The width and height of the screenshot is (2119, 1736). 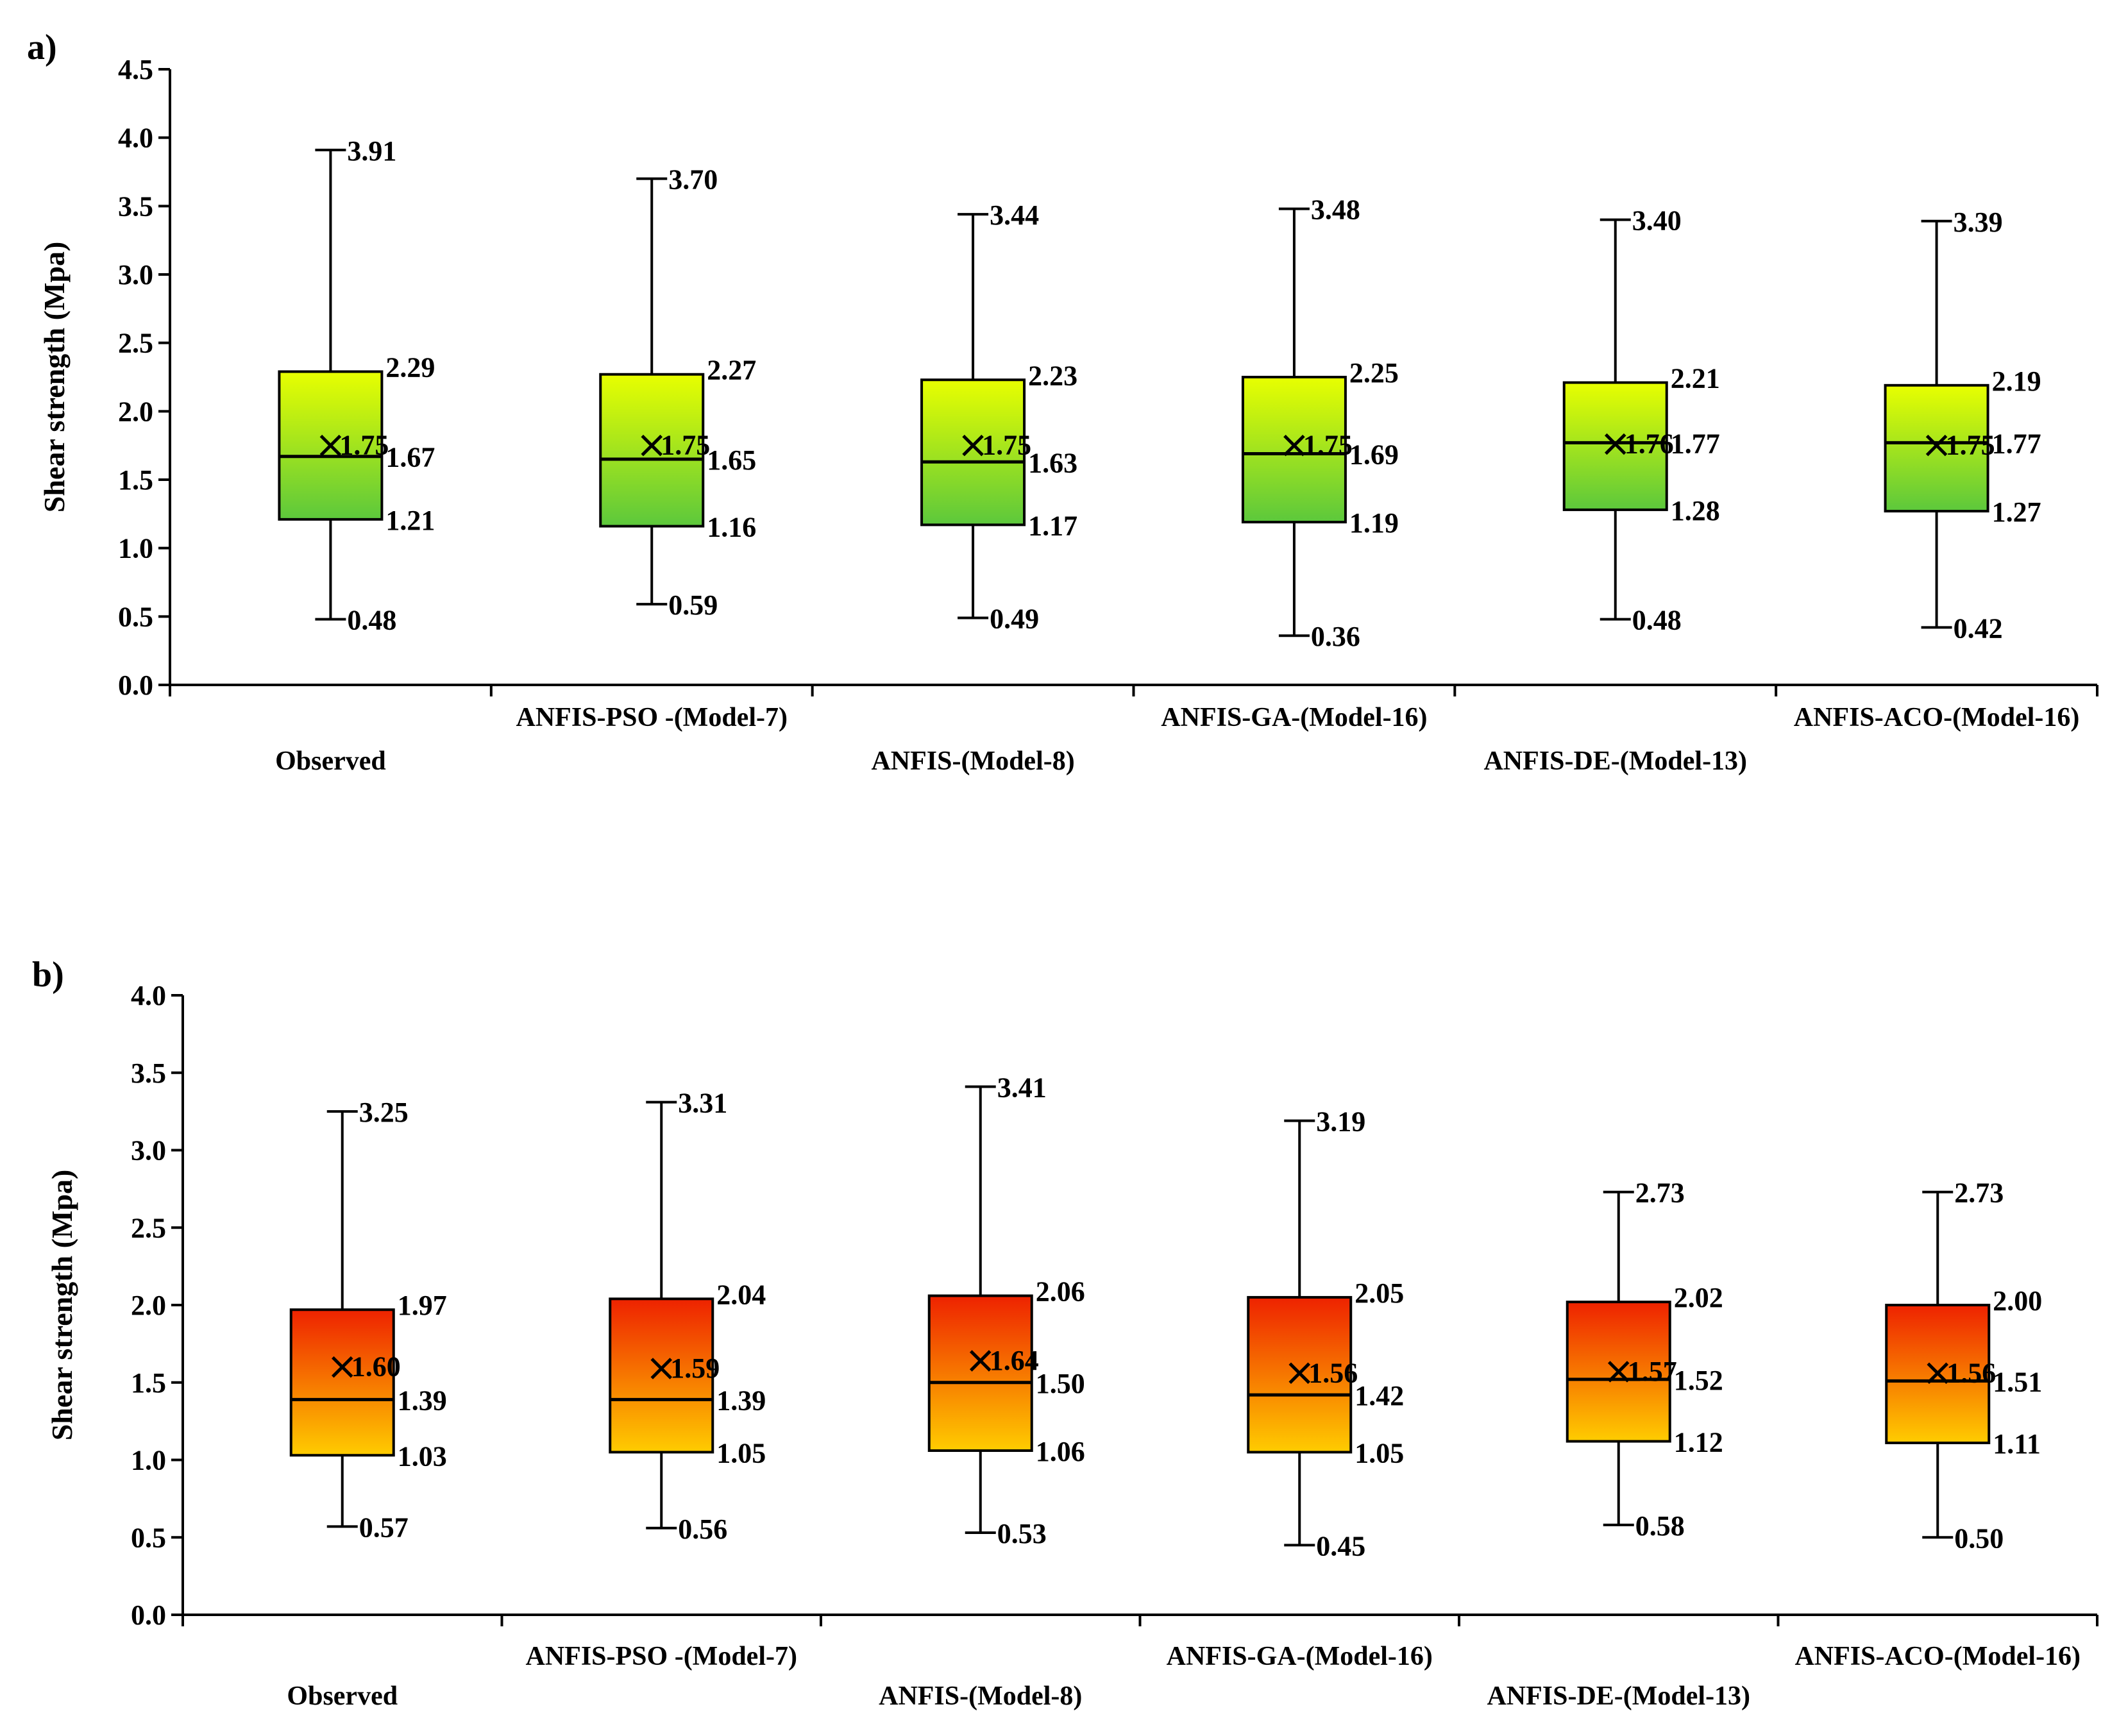 I want to click on y-axis-label: Shear strength (Mpa), so click(x=62, y=1305).